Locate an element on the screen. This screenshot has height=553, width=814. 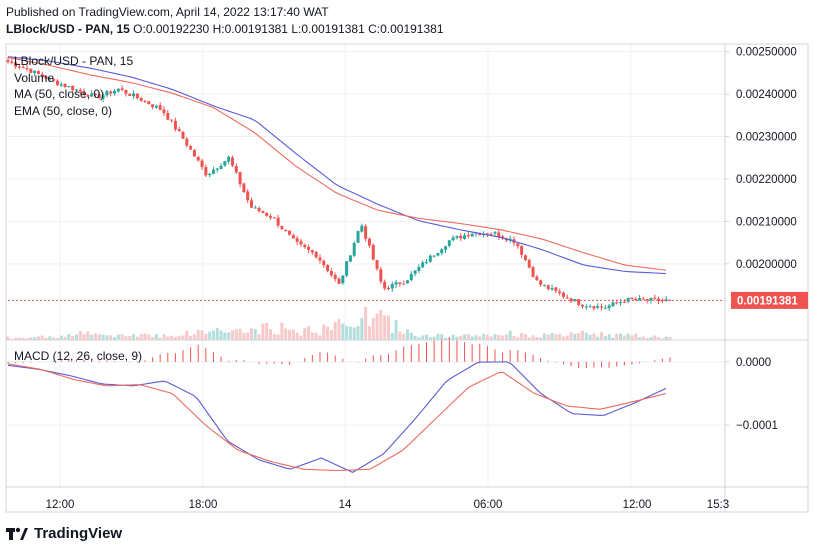
high-value: 0.00191381 is located at coordinates (256, 29).